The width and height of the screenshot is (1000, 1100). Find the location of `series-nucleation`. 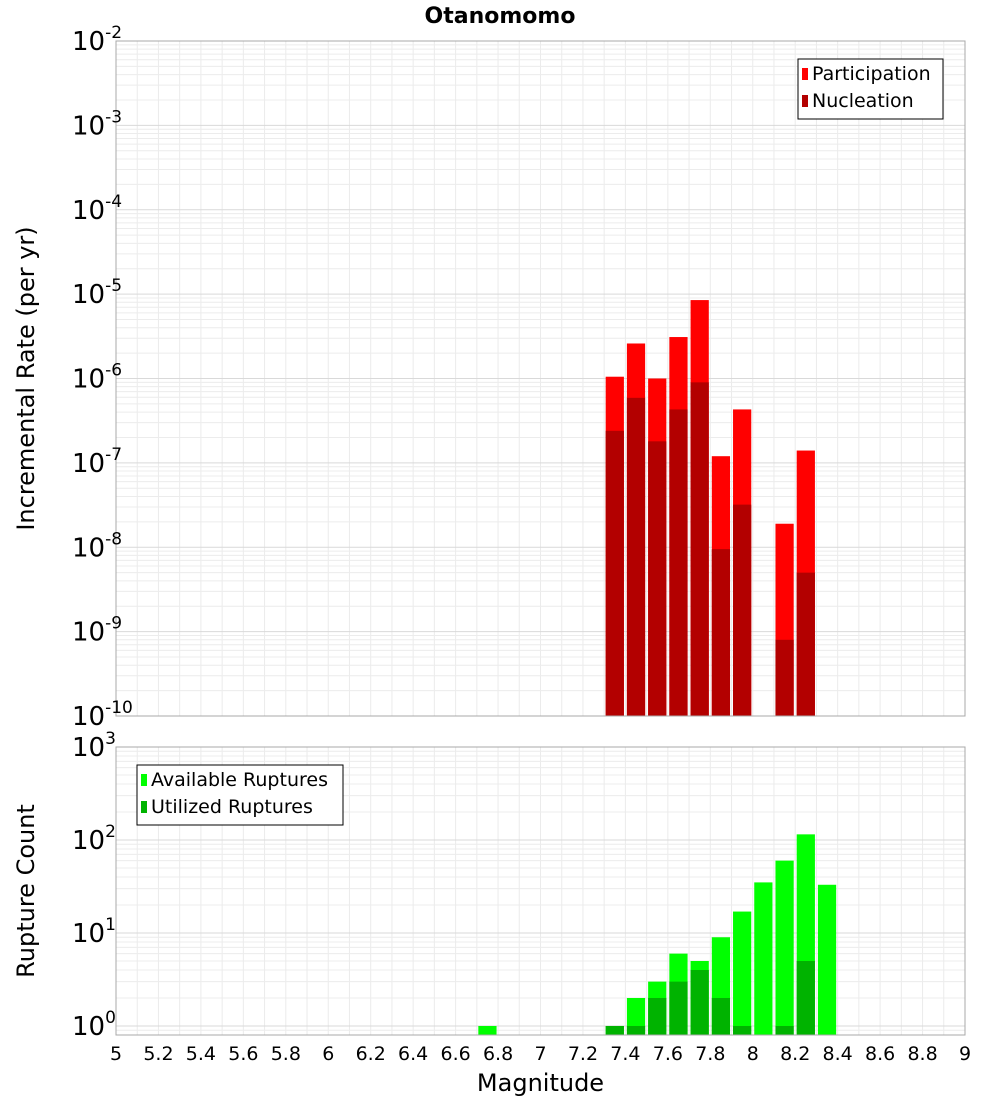

series-nucleation is located at coordinates (710, 549).